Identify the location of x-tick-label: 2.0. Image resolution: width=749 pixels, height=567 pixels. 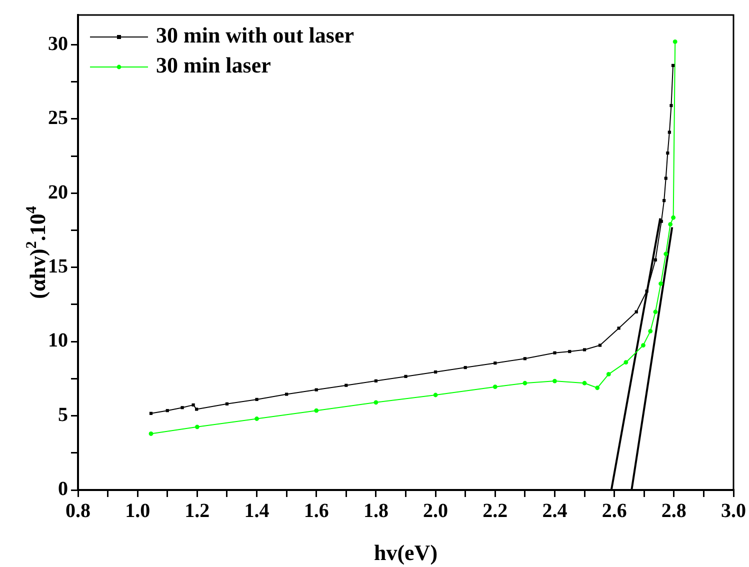
(435, 511).